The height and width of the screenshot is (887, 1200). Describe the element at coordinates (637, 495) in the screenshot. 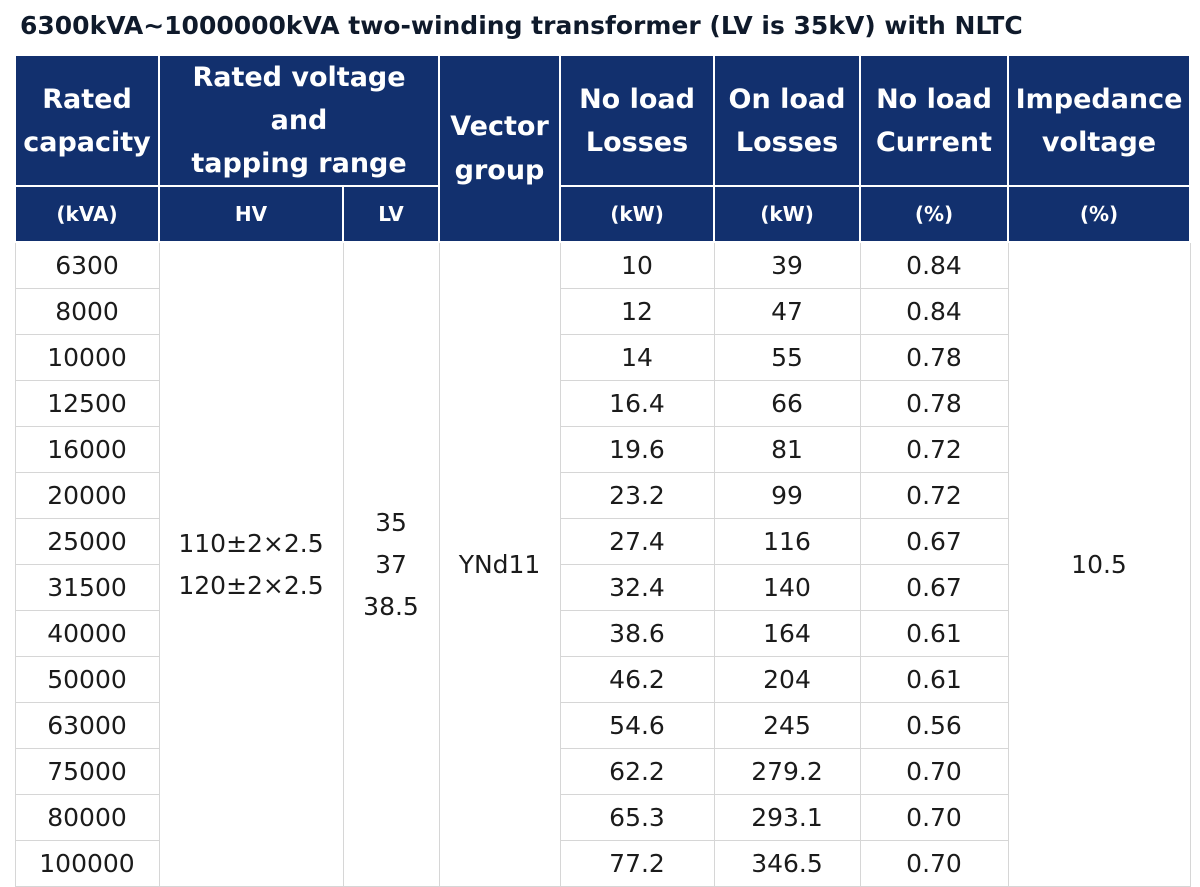

I see `no-load-losses-cell: 23.2` at that location.